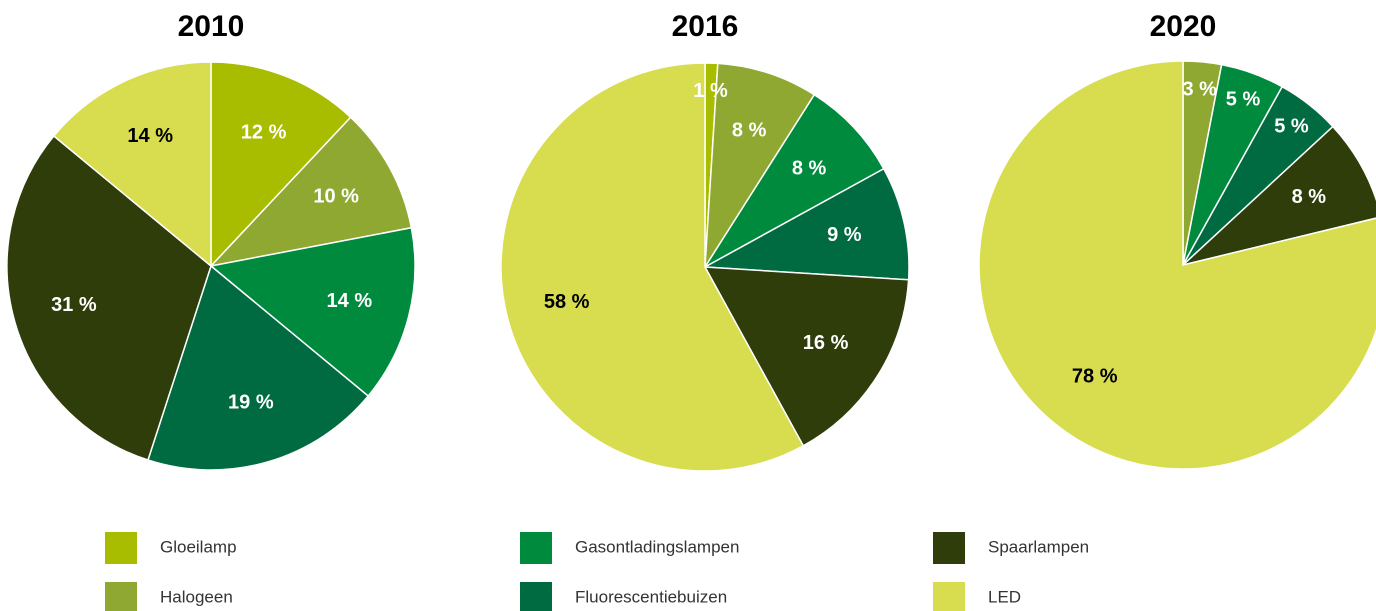 This screenshot has height=611, width=1376. Describe the element at coordinates (251, 402) in the screenshot. I see `data-label: 19 %` at that location.